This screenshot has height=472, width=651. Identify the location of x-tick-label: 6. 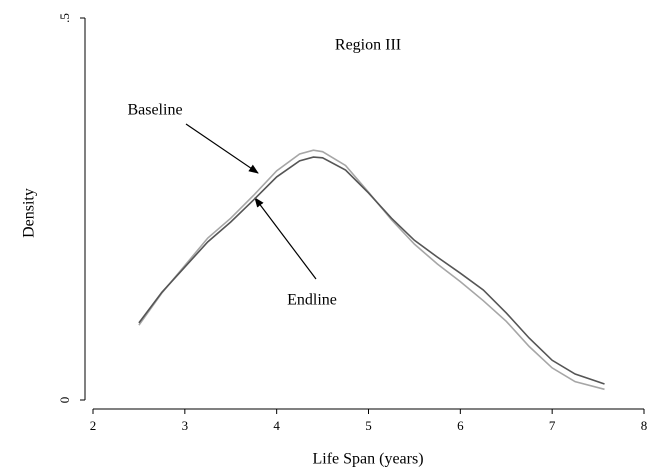
(460, 425).